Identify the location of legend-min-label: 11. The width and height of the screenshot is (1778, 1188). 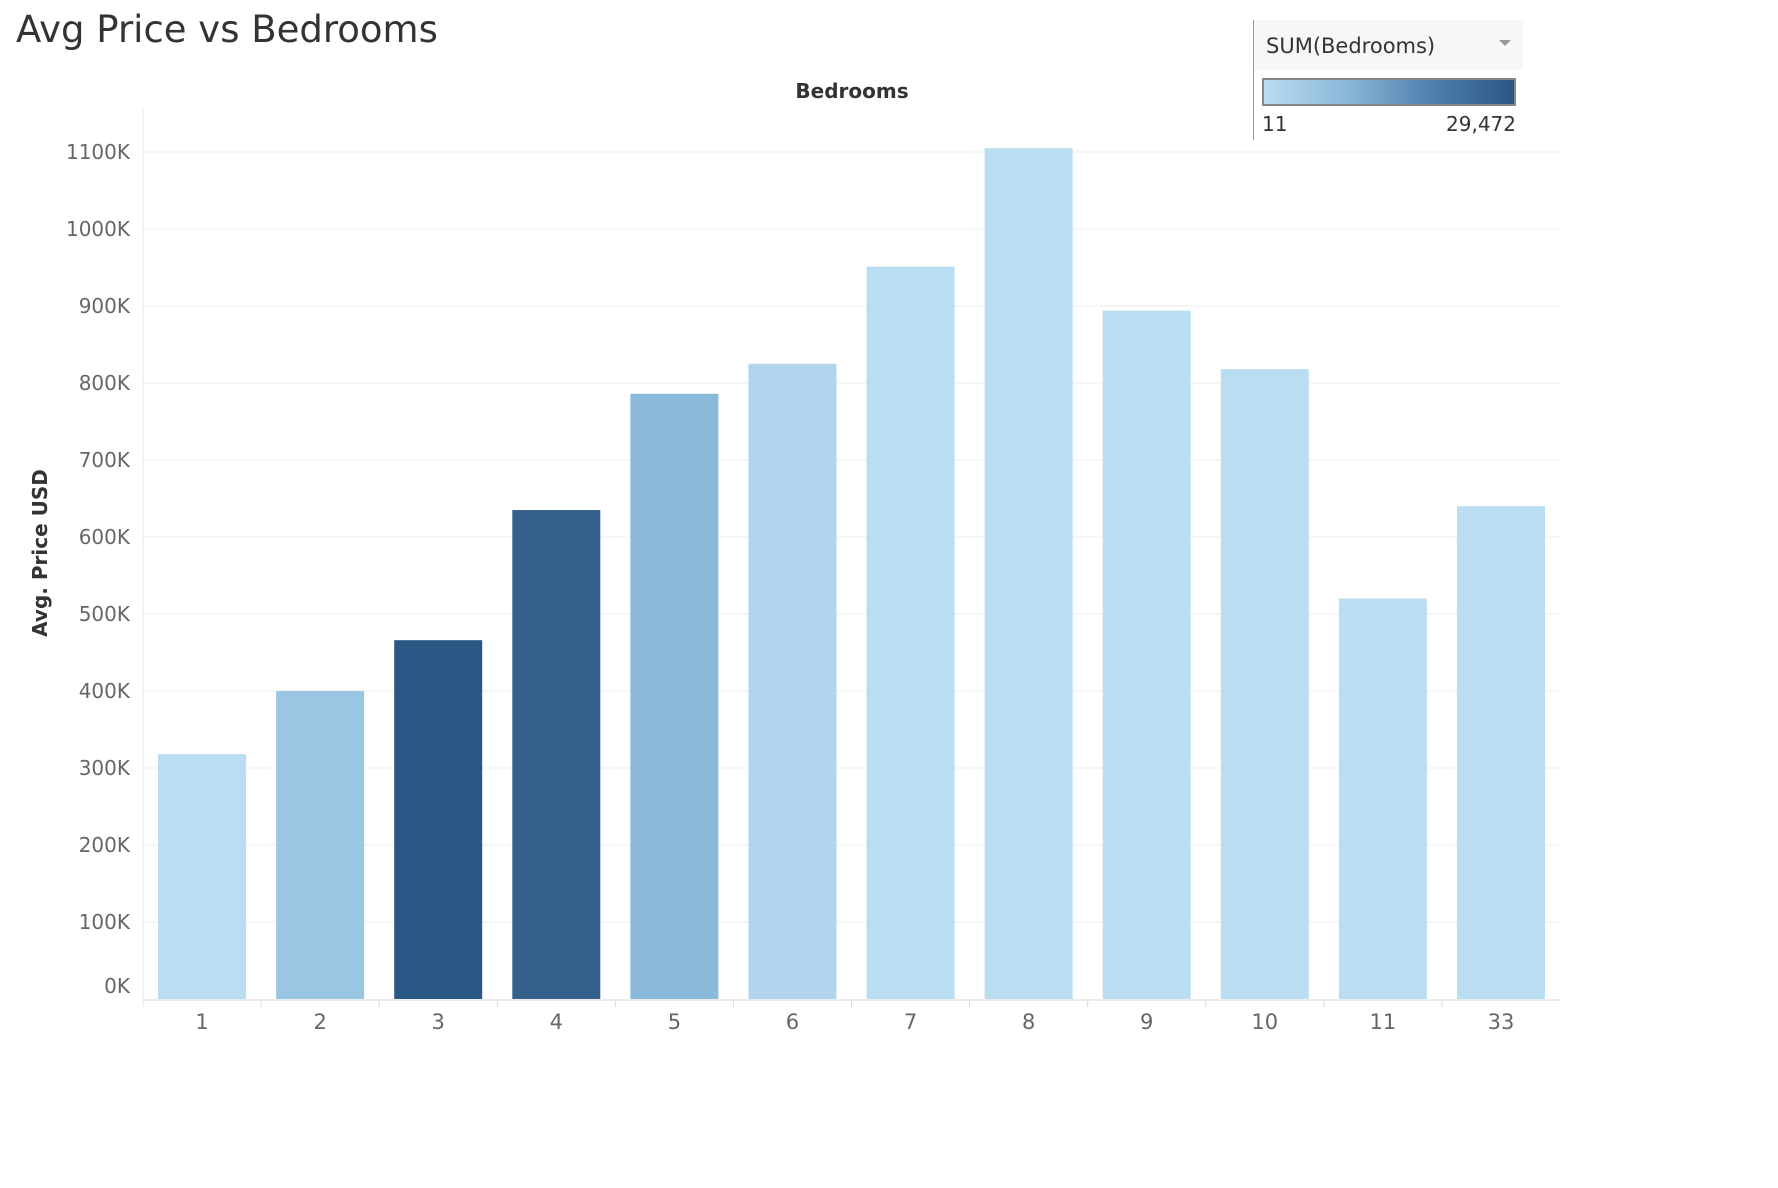
(1275, 124).